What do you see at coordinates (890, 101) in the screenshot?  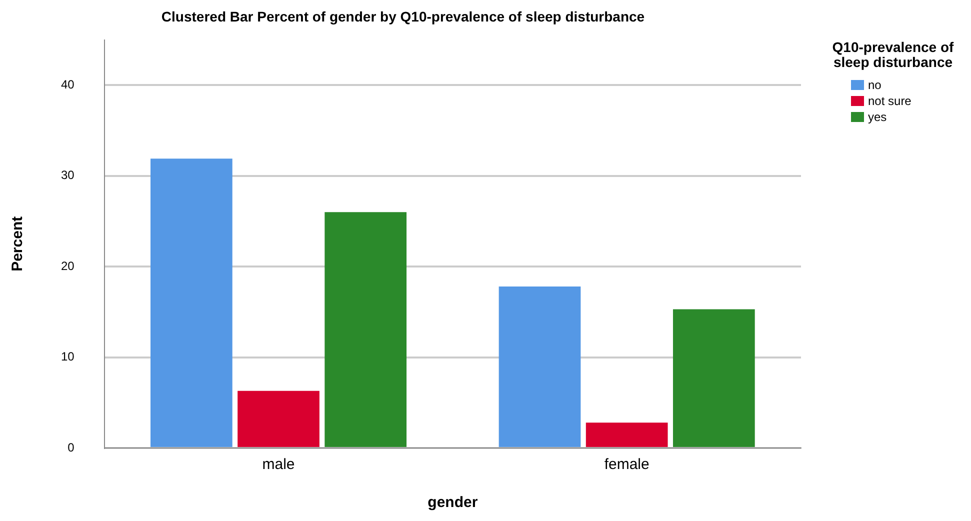 I see `legend-label: not sure` at bounding box center [890, 101].